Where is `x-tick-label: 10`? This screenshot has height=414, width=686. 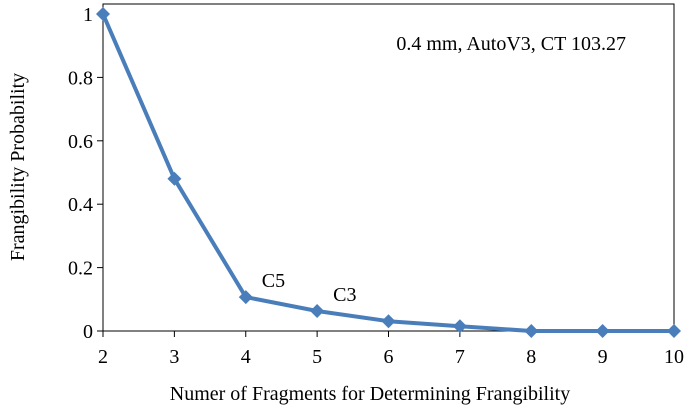
x-tick-label: 10 is located at coordinates (674, 357).